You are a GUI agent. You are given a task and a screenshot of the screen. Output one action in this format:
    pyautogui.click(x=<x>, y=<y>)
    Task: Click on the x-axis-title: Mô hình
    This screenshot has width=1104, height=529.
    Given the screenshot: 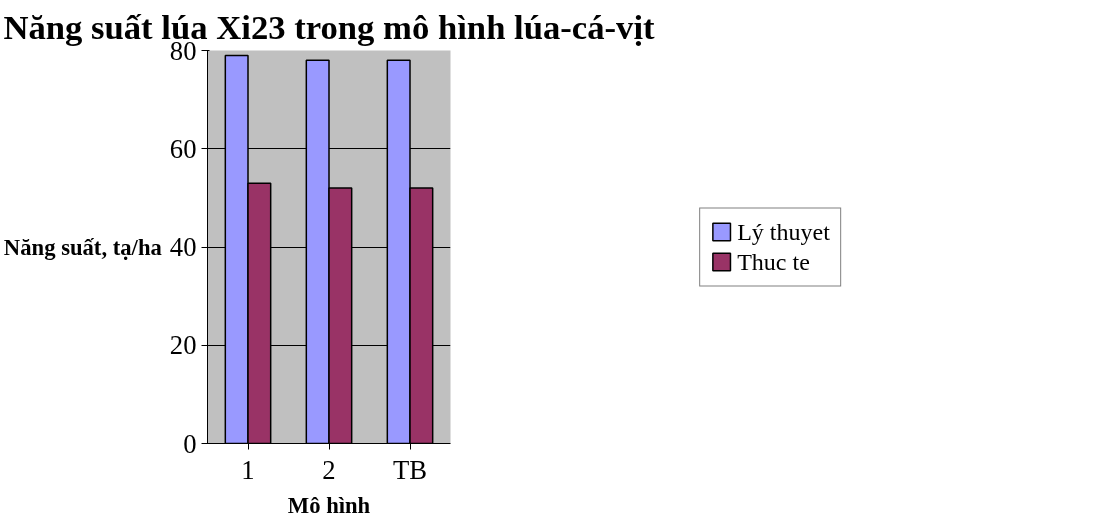 What is the action you would take?
    pyautogui.click(x=329, y=505)
    